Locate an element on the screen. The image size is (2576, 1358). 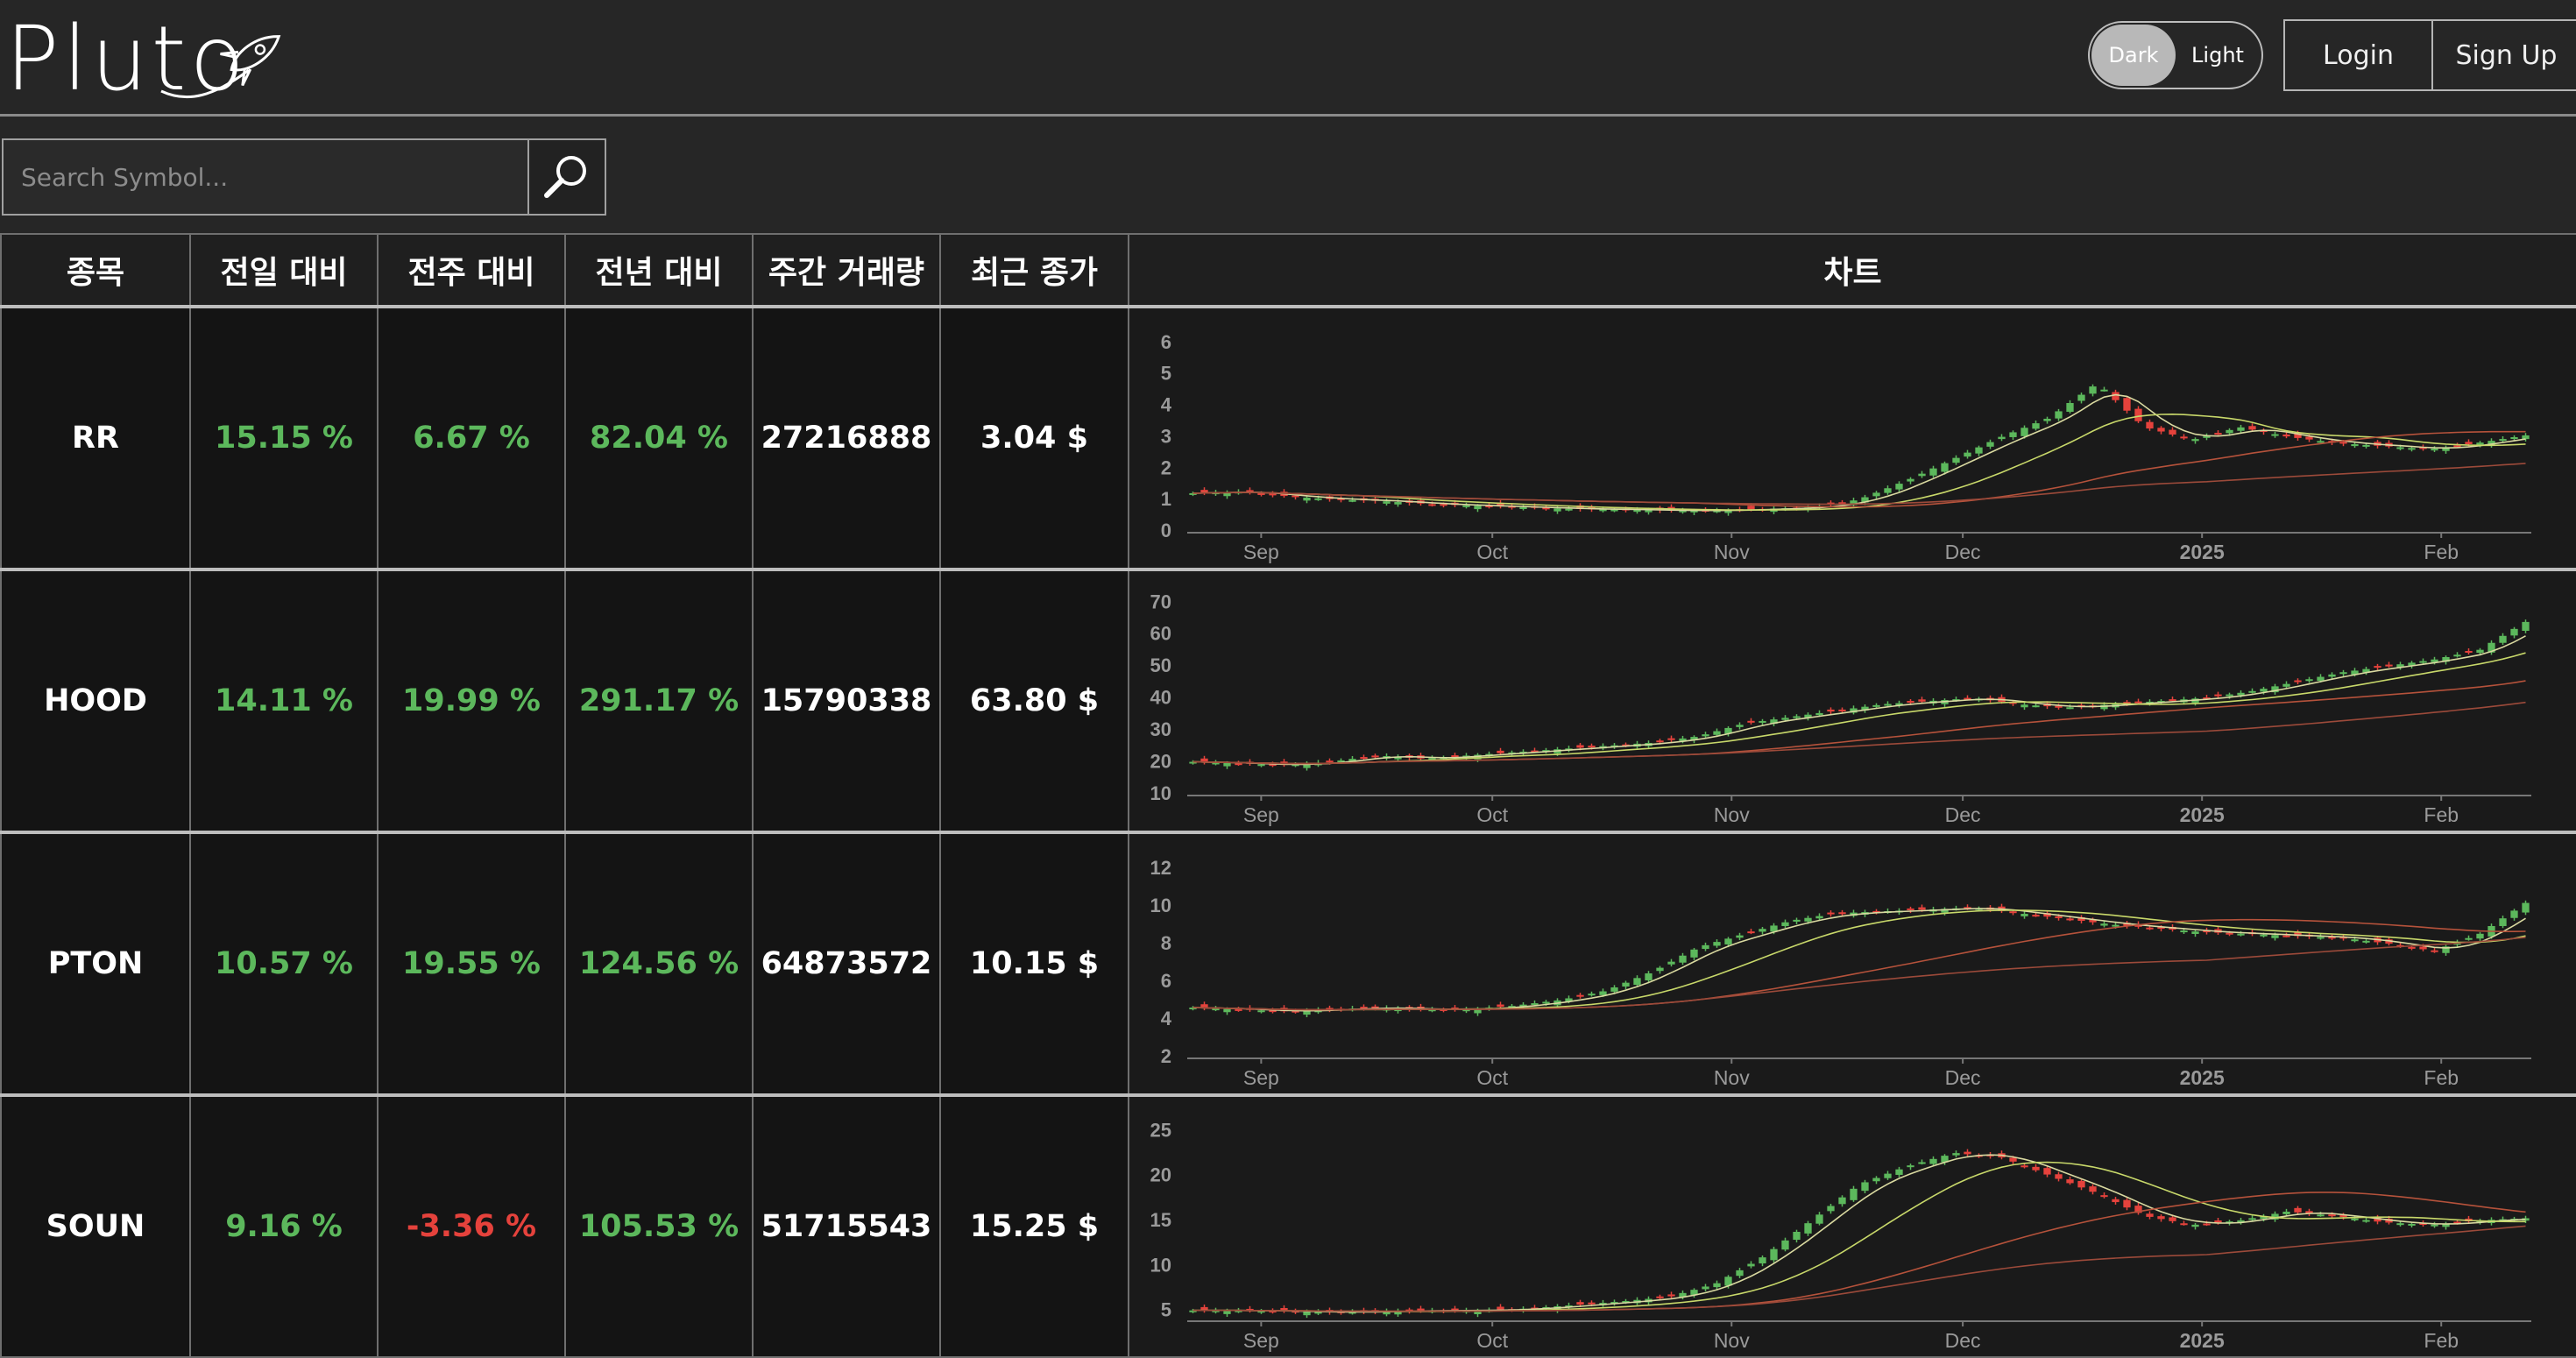
candlestick-chart-hood: 10 20 30 40 50 60 70 Sep Oct Nov Dec 2025 Feb is located at coordinates (1852, 701).